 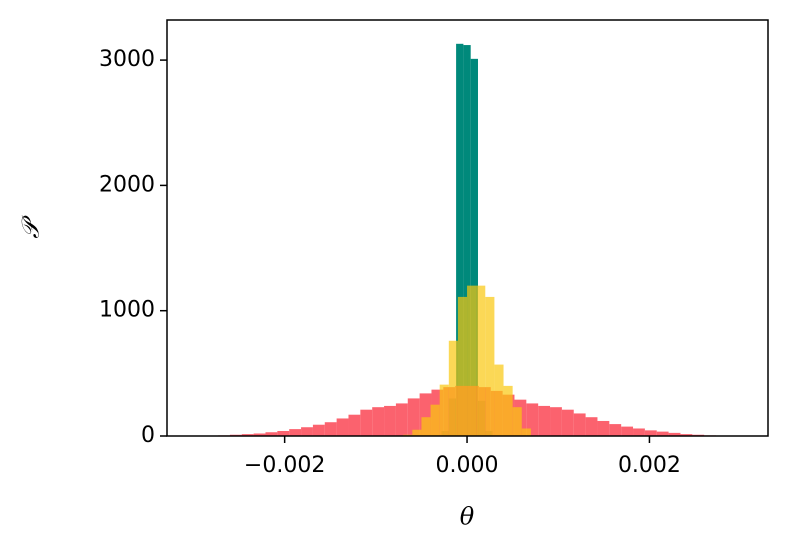 What do you see at coordinates (127, 310) in the screenshot?
I see `y-tick-label: 1000` at bounding box center [127, 310].